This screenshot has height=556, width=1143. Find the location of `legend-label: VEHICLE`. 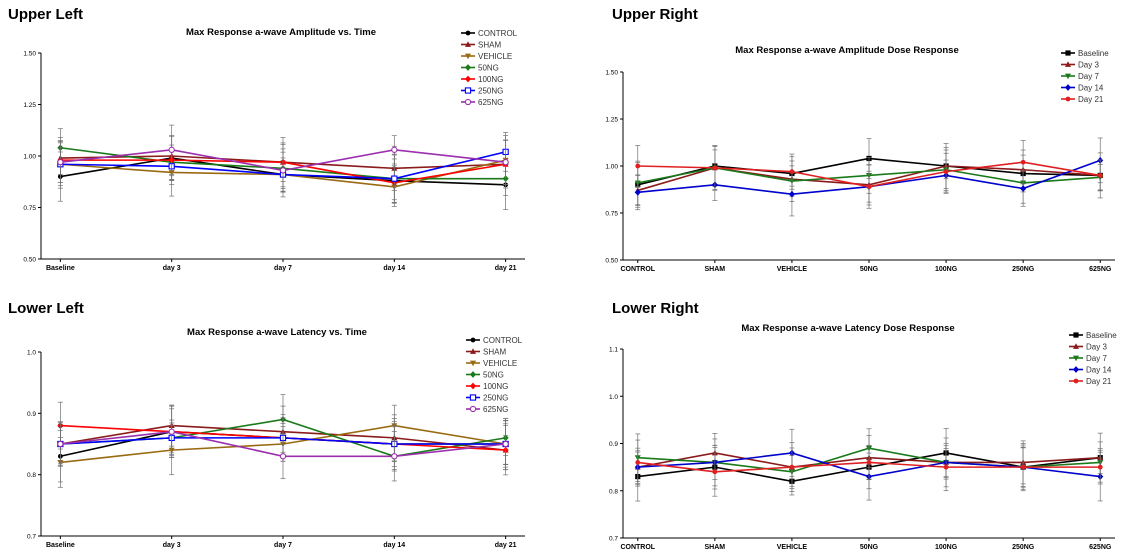

legend-label: VEHICLE is located at coordinates (495, 56).